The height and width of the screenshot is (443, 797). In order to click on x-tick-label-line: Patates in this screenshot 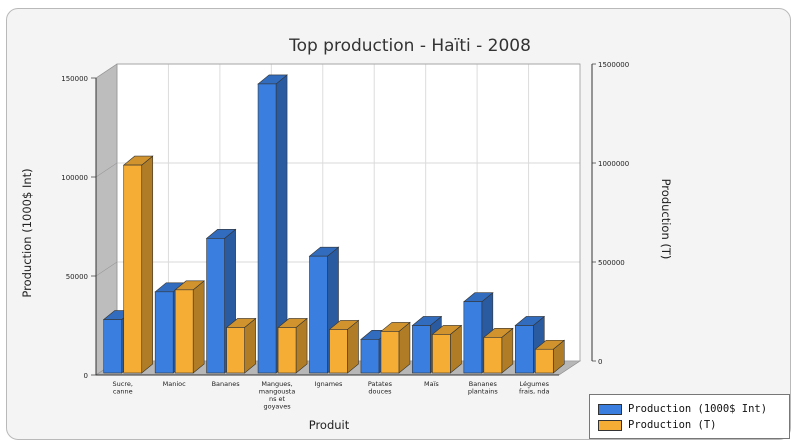, I will do `click(380, 384)`.